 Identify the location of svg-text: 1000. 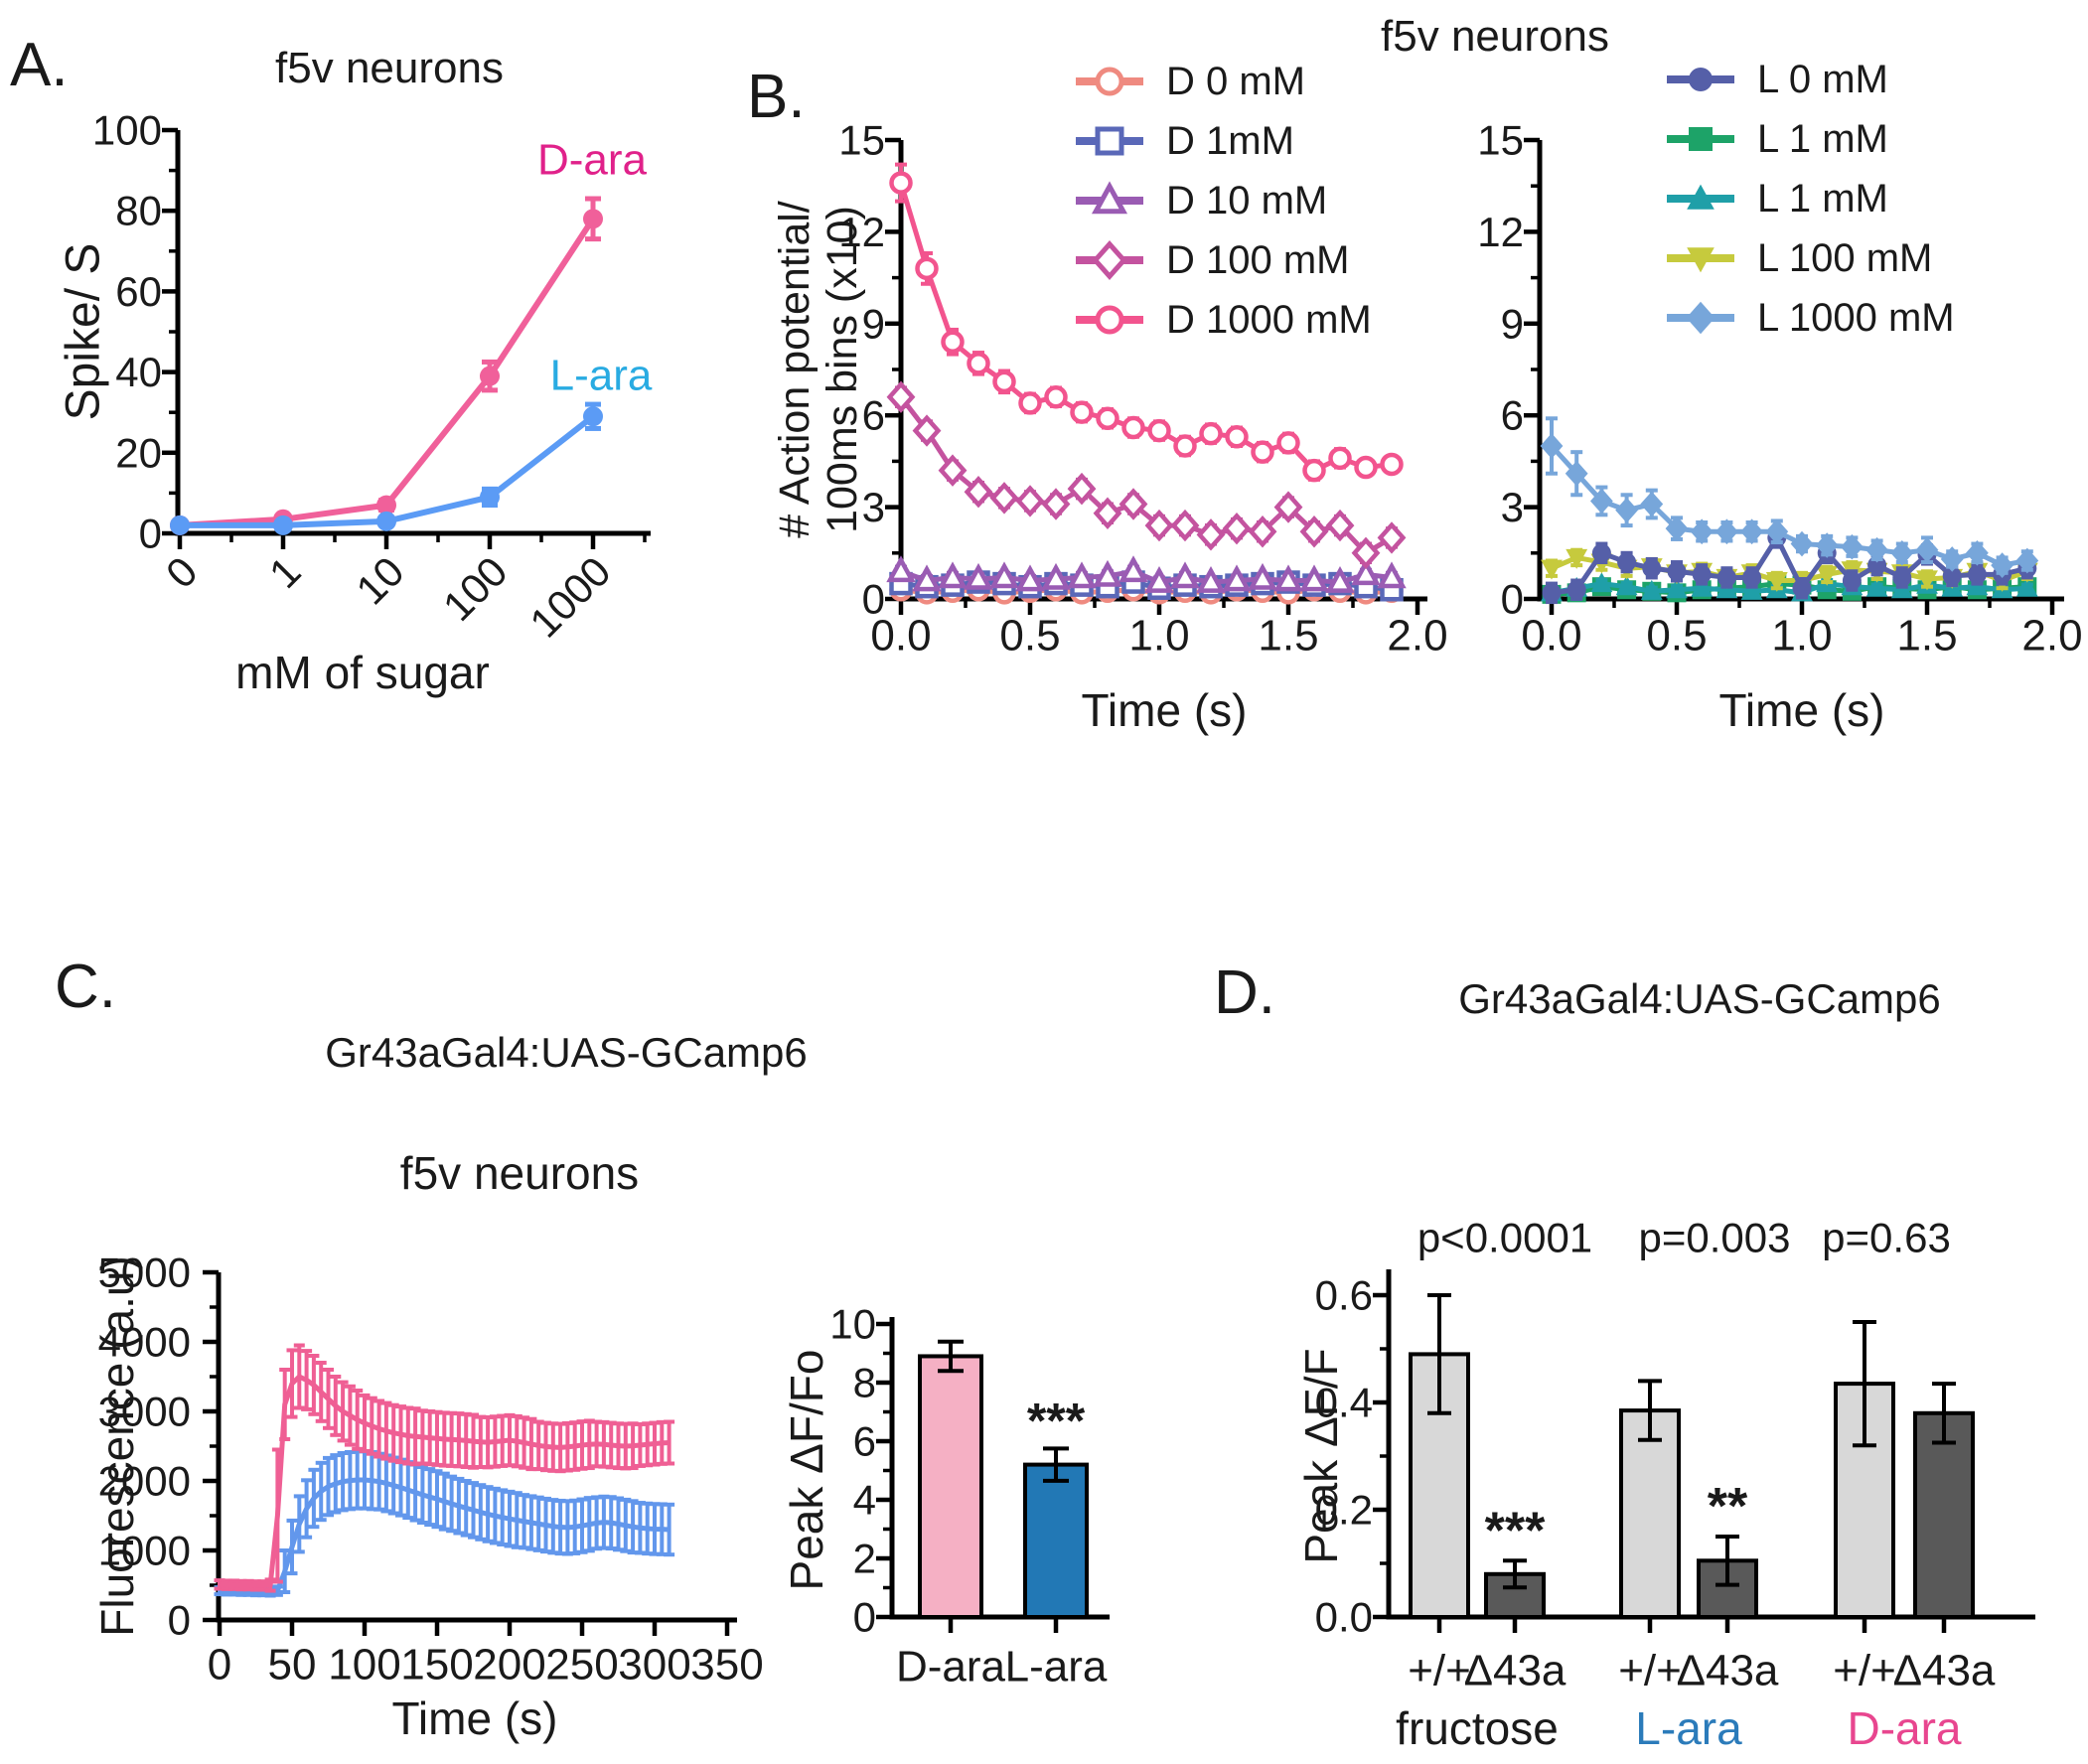
(144, 1551).